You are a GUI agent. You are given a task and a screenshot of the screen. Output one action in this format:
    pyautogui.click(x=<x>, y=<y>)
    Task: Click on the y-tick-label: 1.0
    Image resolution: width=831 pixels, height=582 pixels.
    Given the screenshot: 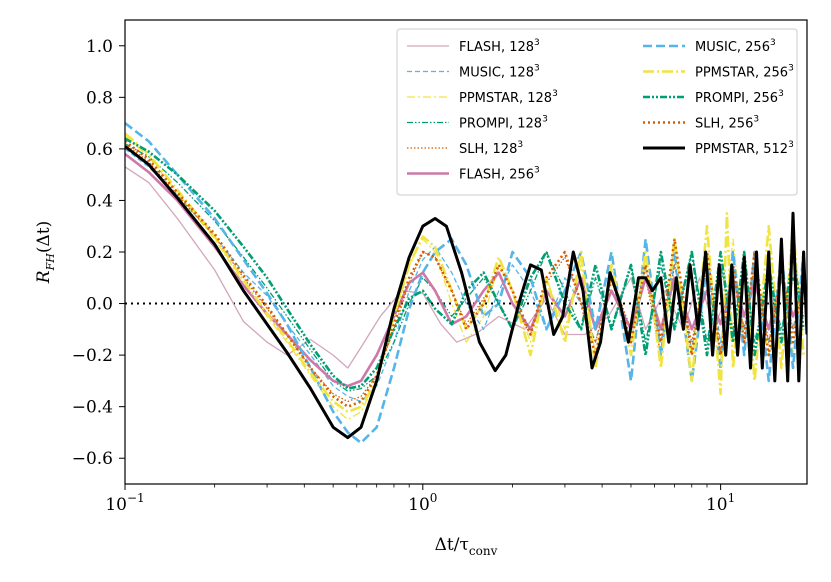 What is the action you would take?
    pyautogui.click(x=99, y=47)
    